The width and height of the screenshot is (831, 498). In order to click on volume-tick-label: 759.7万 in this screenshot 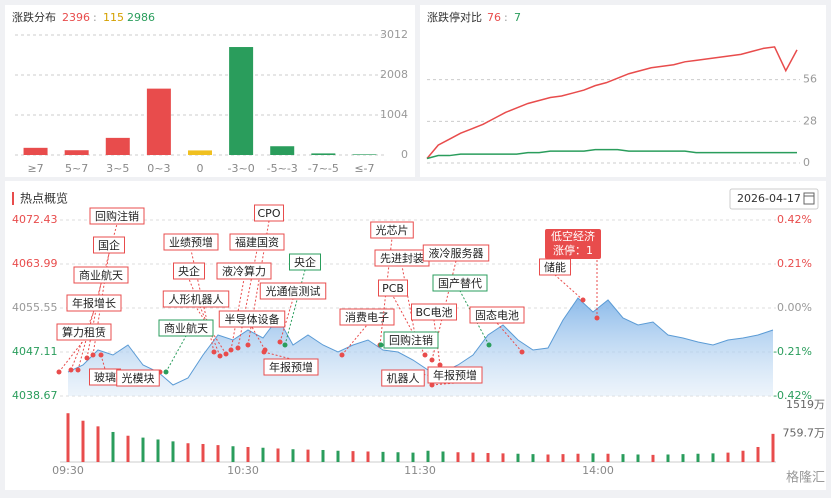, I will do `click(804, 432)`.